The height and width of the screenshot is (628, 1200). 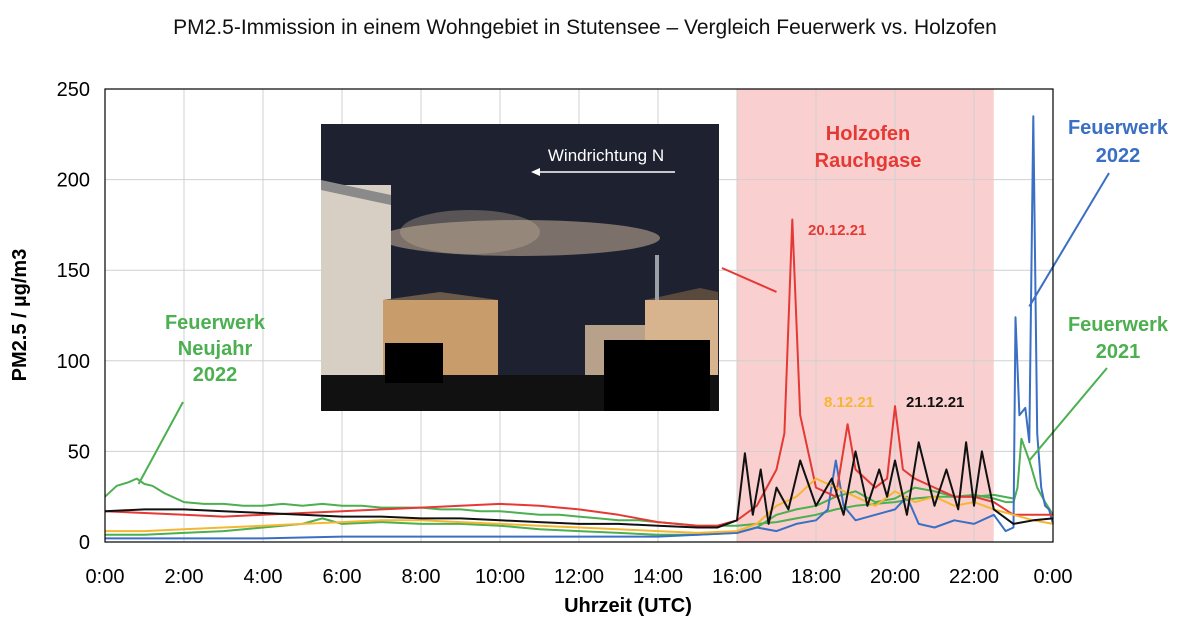 I want to click on y-tick-label: 50, so click(x=79, y=452).